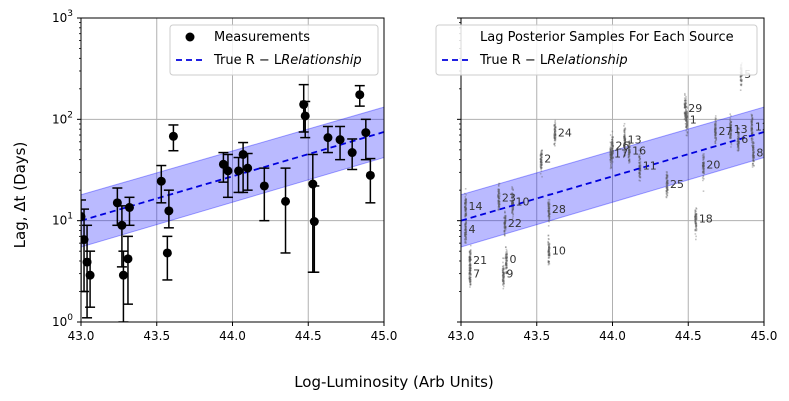 This screenshot has height=401, width=789. What do you see at coordinates (360, 95) in the screenshot?
I see `measurement-marker` at bounding box center [360, 95].